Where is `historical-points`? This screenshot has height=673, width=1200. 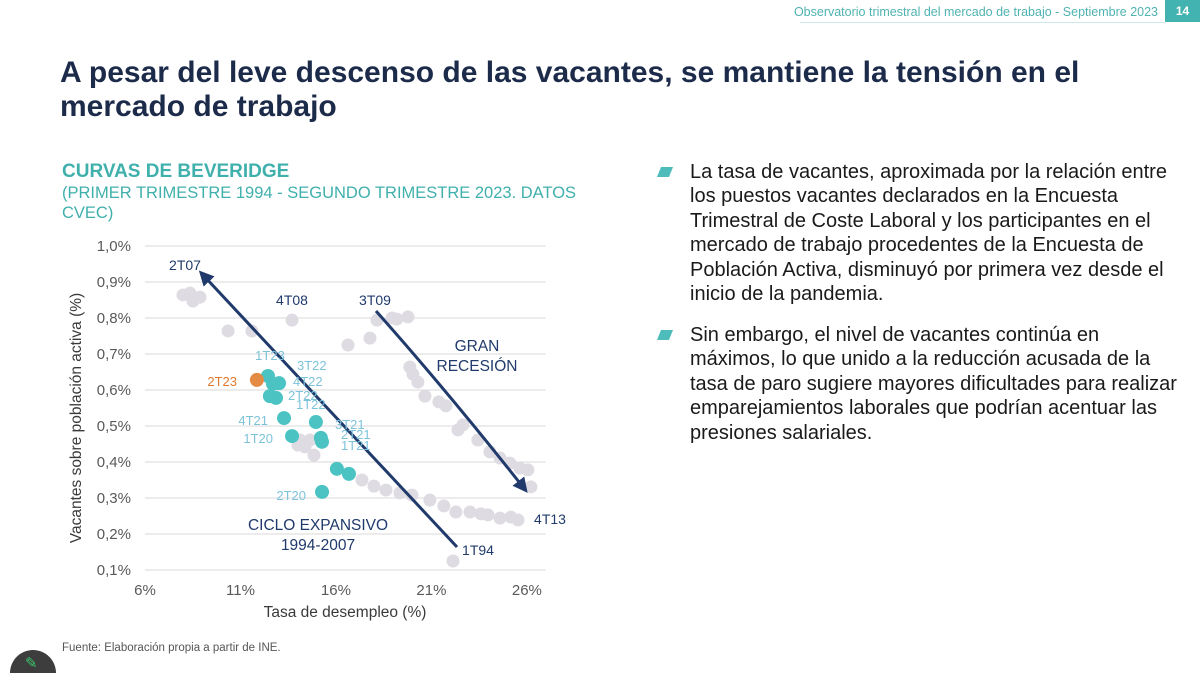 historical-points is located at coordinates (357, 427).